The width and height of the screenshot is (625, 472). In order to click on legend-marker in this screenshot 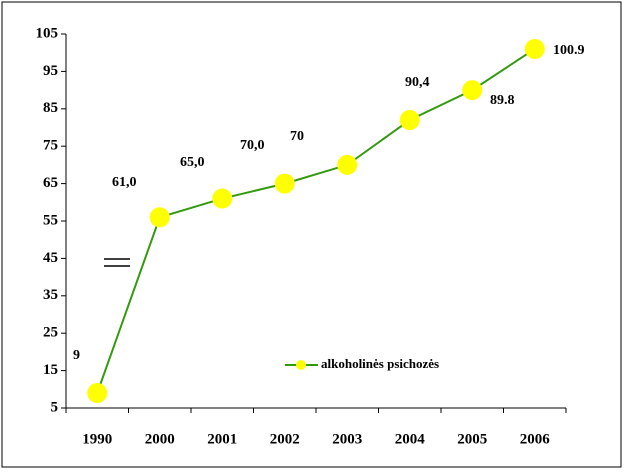, I will do `click(301, 365)`.